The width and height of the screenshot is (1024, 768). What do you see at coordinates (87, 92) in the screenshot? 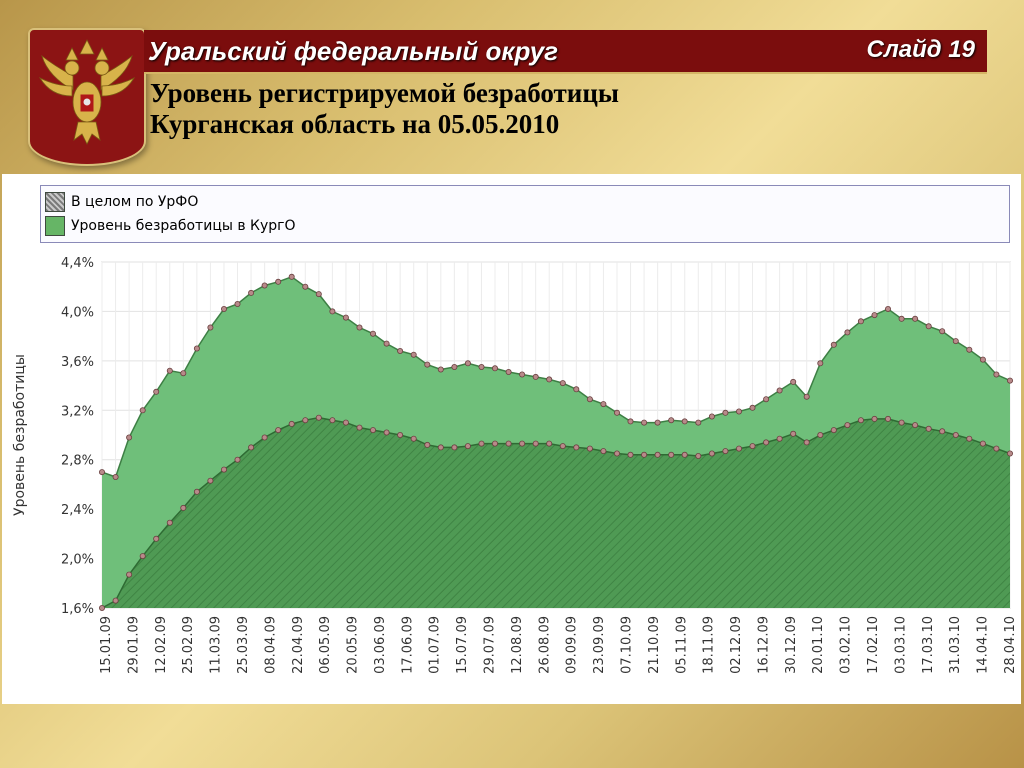
I see `double-headed-eagle-icon` at bounding box center [87, 92].